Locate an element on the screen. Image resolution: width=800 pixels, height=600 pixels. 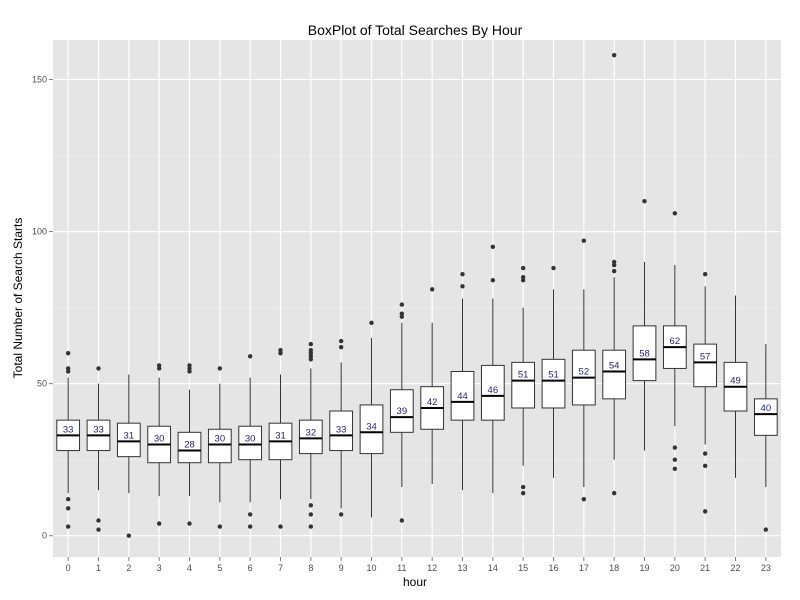
median-label: 31 is located at coordinates (280, 435).